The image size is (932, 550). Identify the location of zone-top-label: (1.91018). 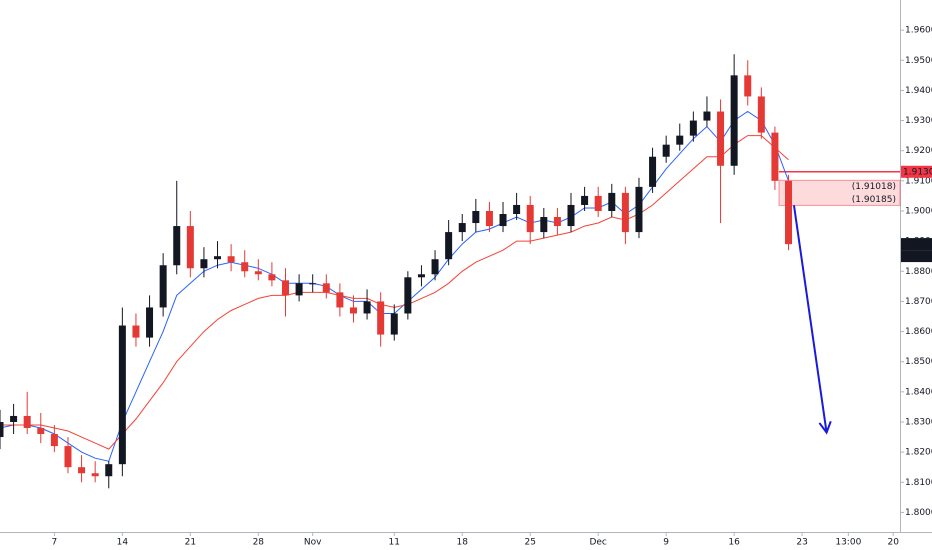
(874, 187).